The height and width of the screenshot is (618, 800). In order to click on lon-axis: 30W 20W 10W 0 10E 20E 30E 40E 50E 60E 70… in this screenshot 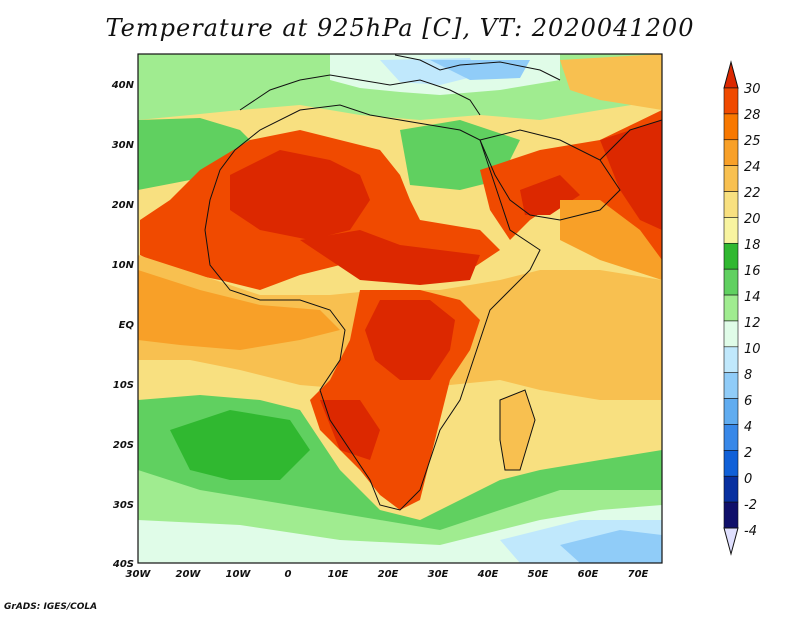, I will do `click(387, 574)`.